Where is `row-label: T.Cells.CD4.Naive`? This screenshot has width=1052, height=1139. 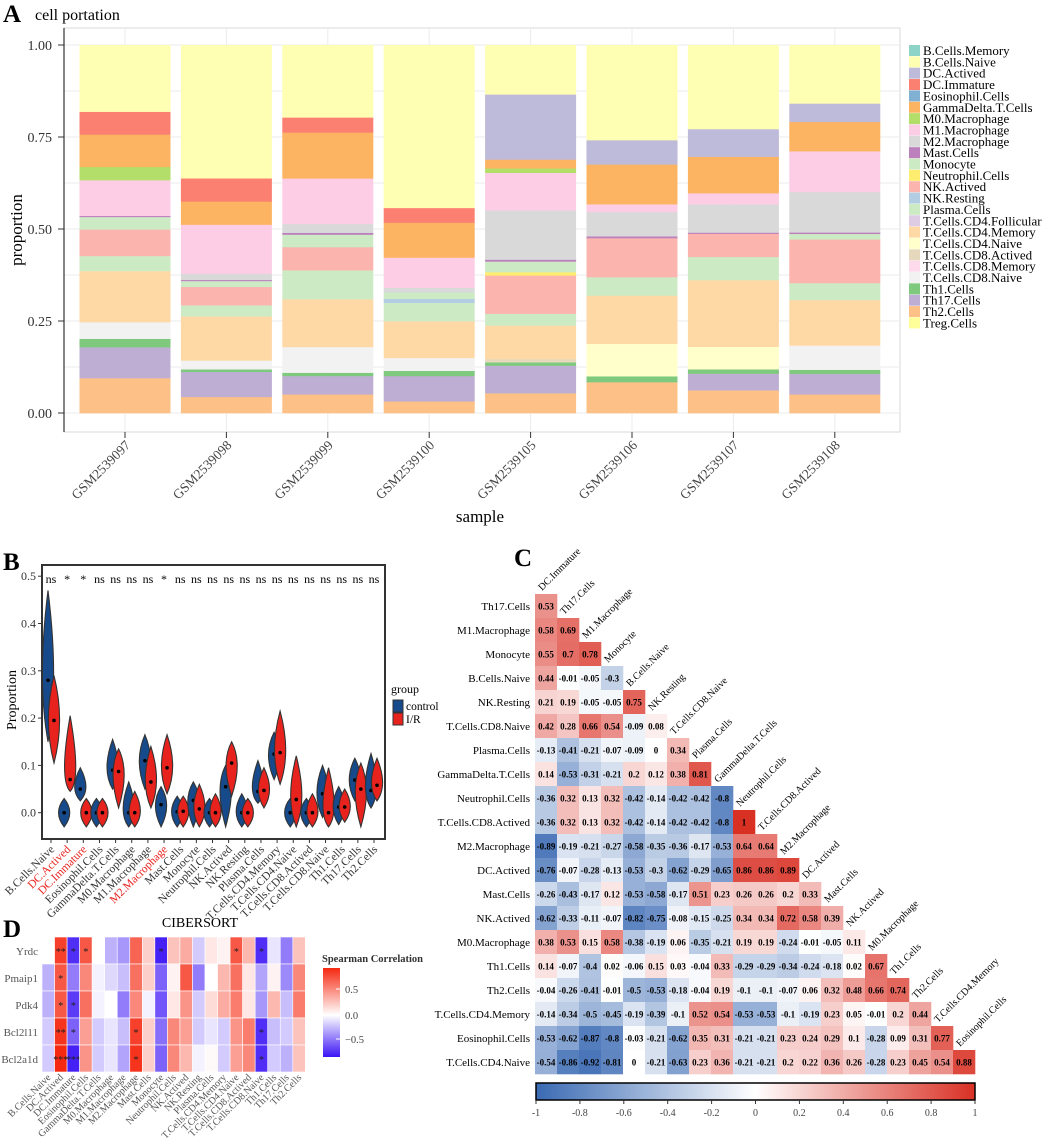 row-label: T.Cells.CD4.Naive is located at coordinates (488, 1063).